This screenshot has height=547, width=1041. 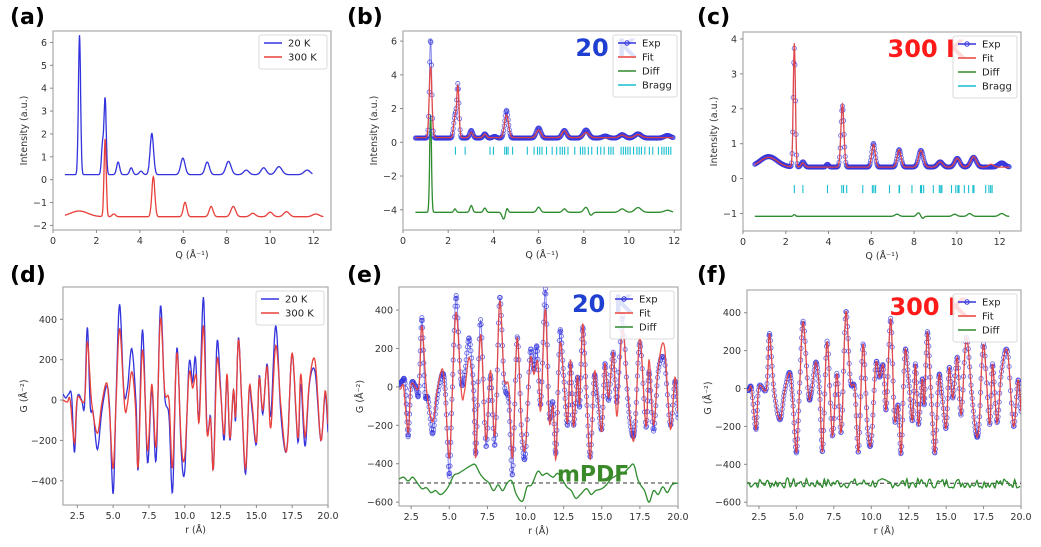 I want to click on legend: 20 K 300 K, so click(x=293, y=52).